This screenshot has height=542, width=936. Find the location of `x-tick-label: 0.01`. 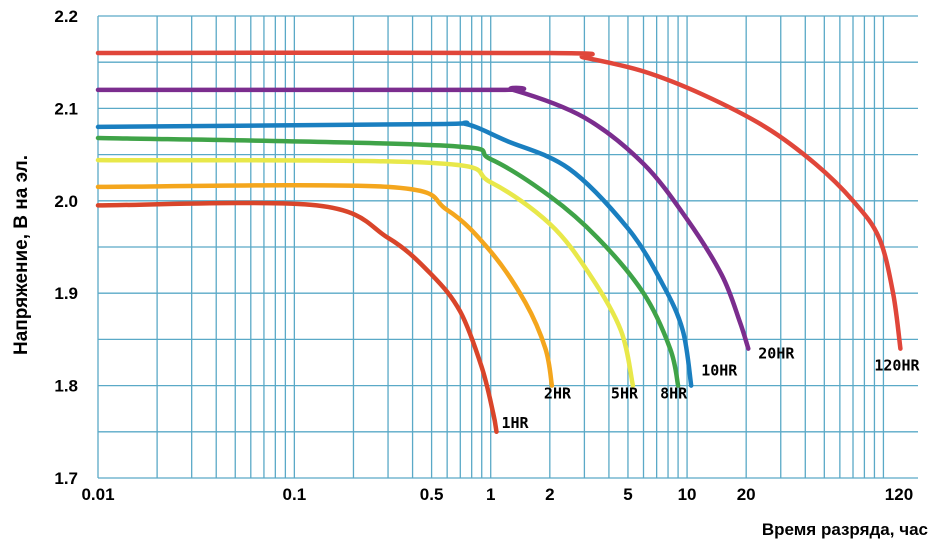

x-tick-label: 0.01 is located at coordinates (97, 494).